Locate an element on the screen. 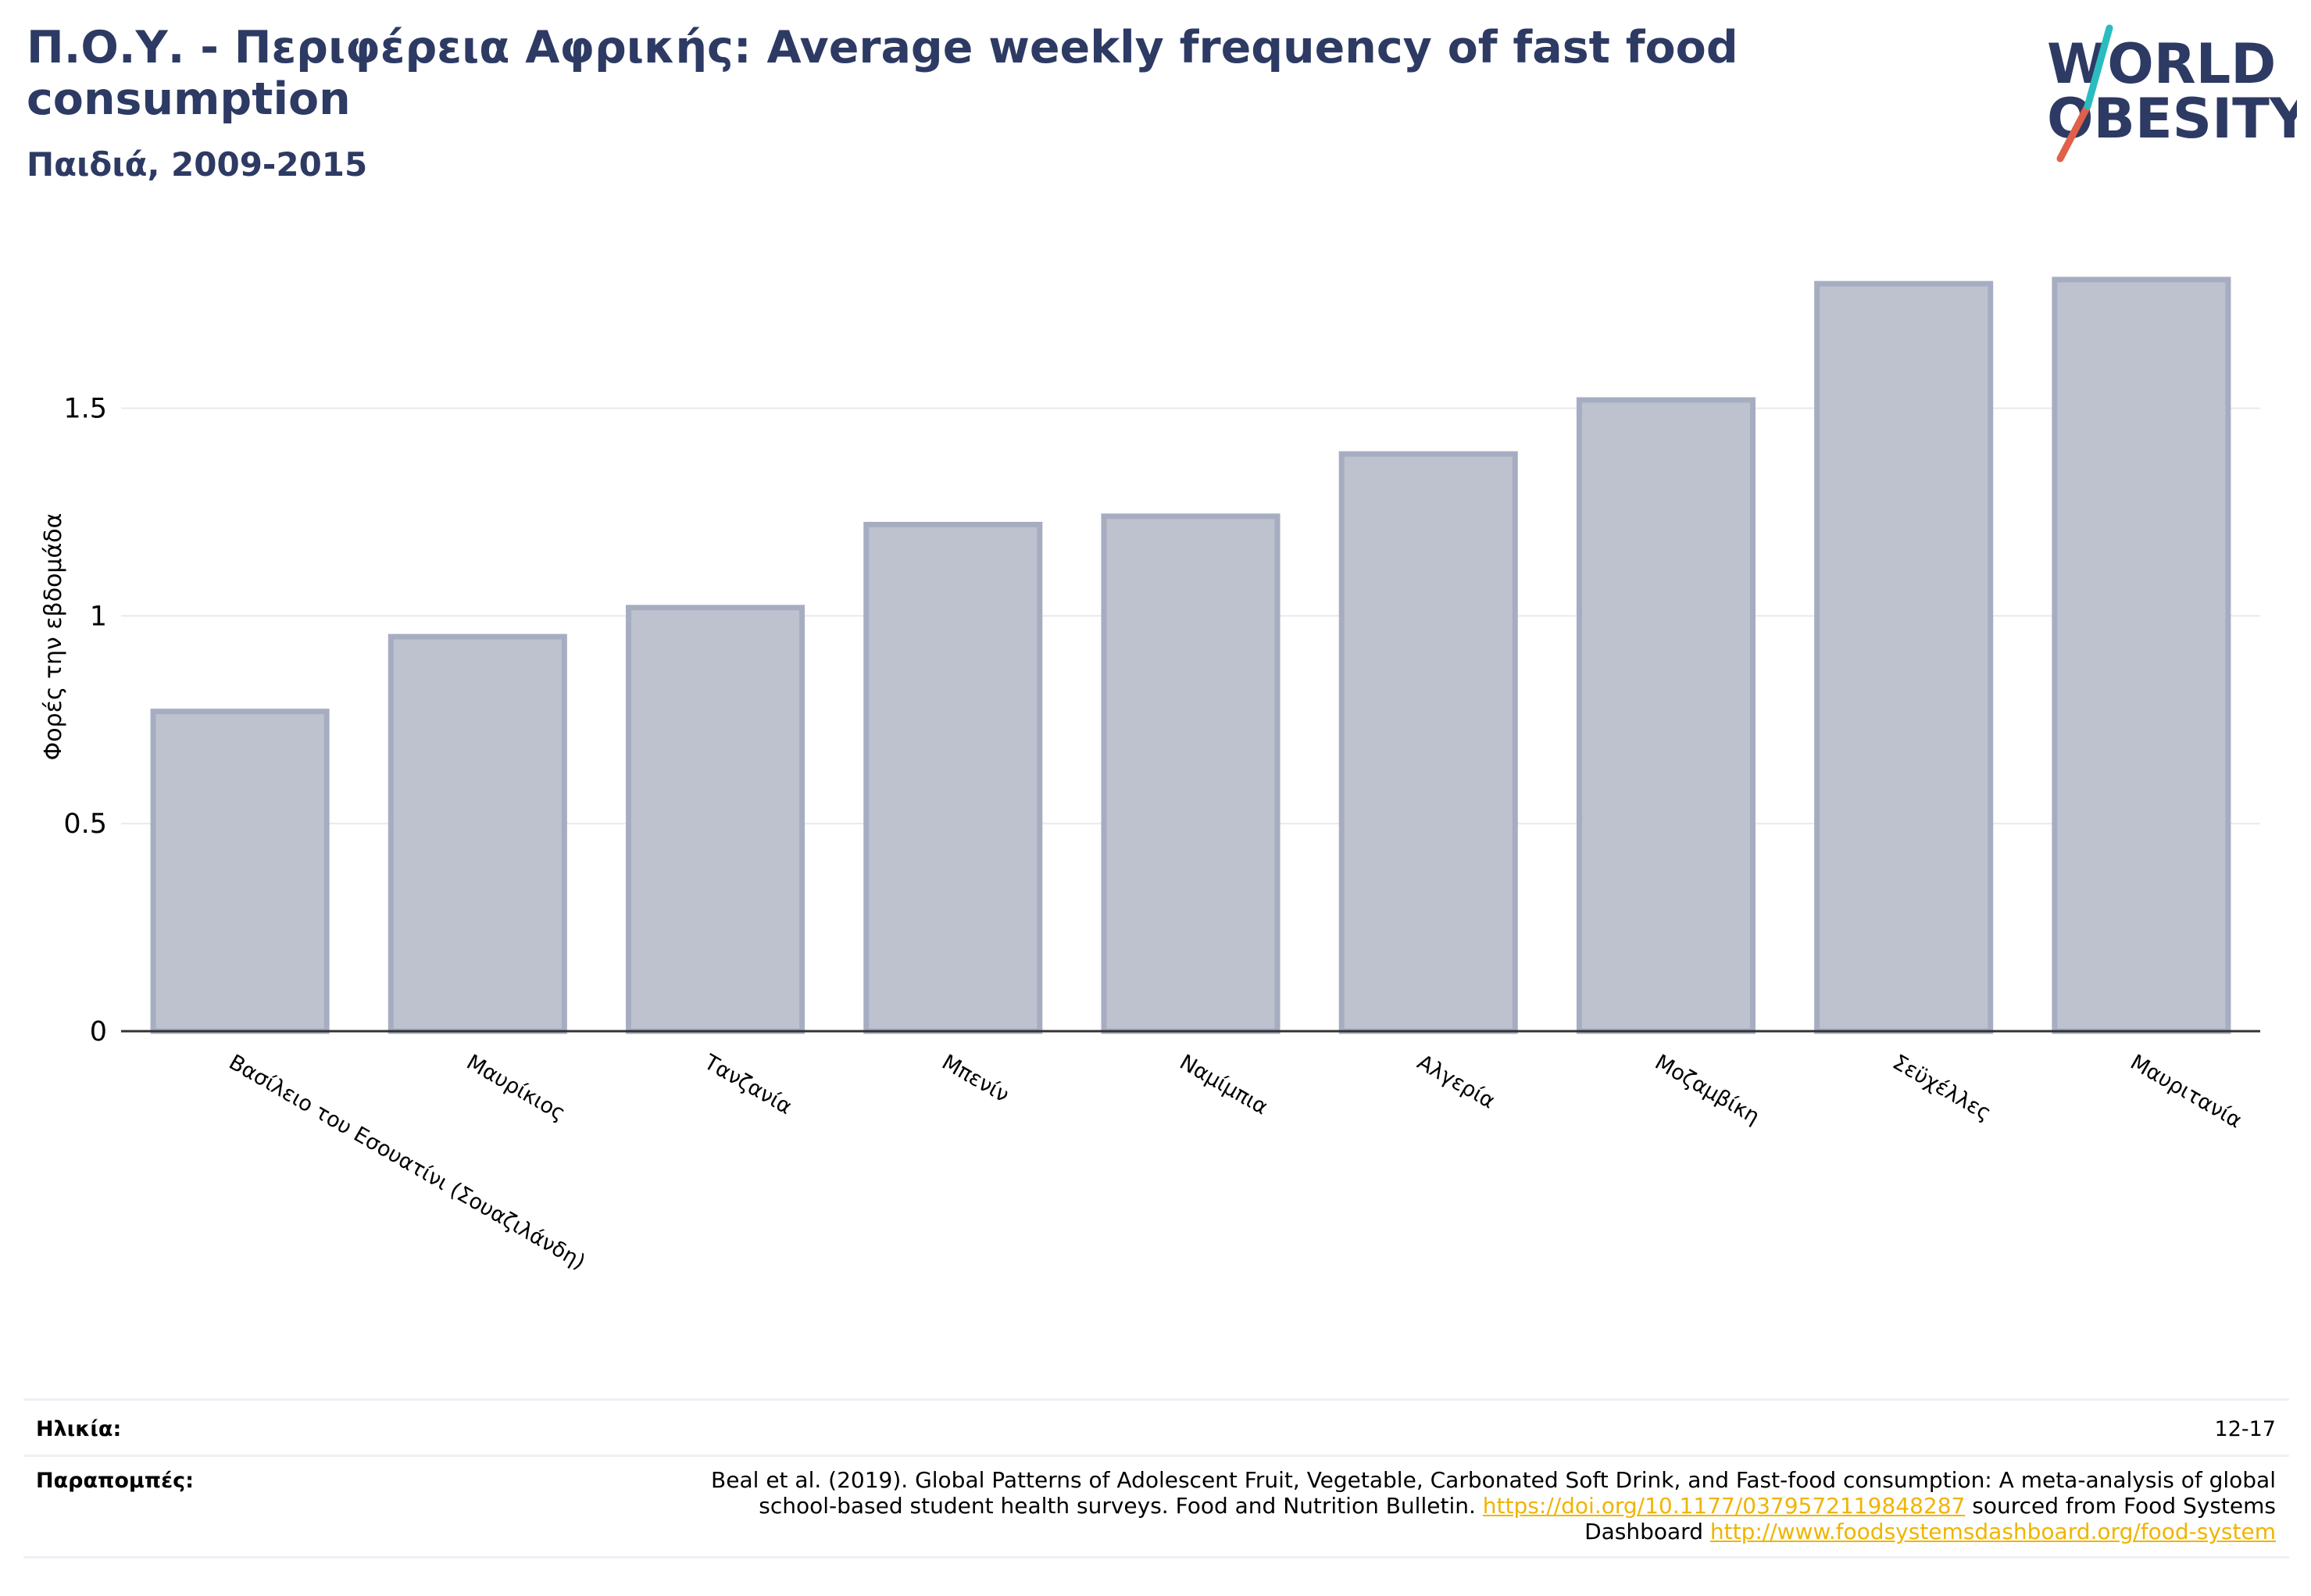  references-text-2: sourced from Food Systems Dashboard is located at coordinates (1930, 1518).